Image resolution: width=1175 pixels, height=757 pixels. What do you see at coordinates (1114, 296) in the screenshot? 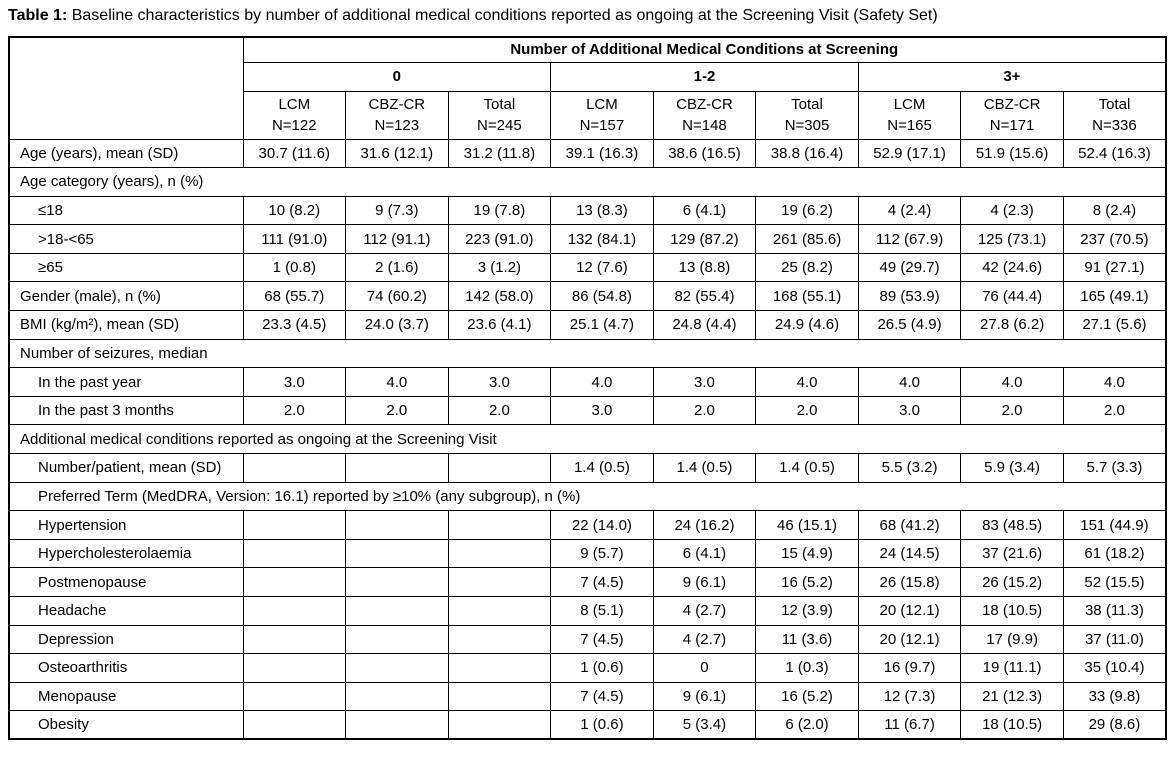
I see `cell-value: 165 (49.1)` at bounding box center [1114, 296].